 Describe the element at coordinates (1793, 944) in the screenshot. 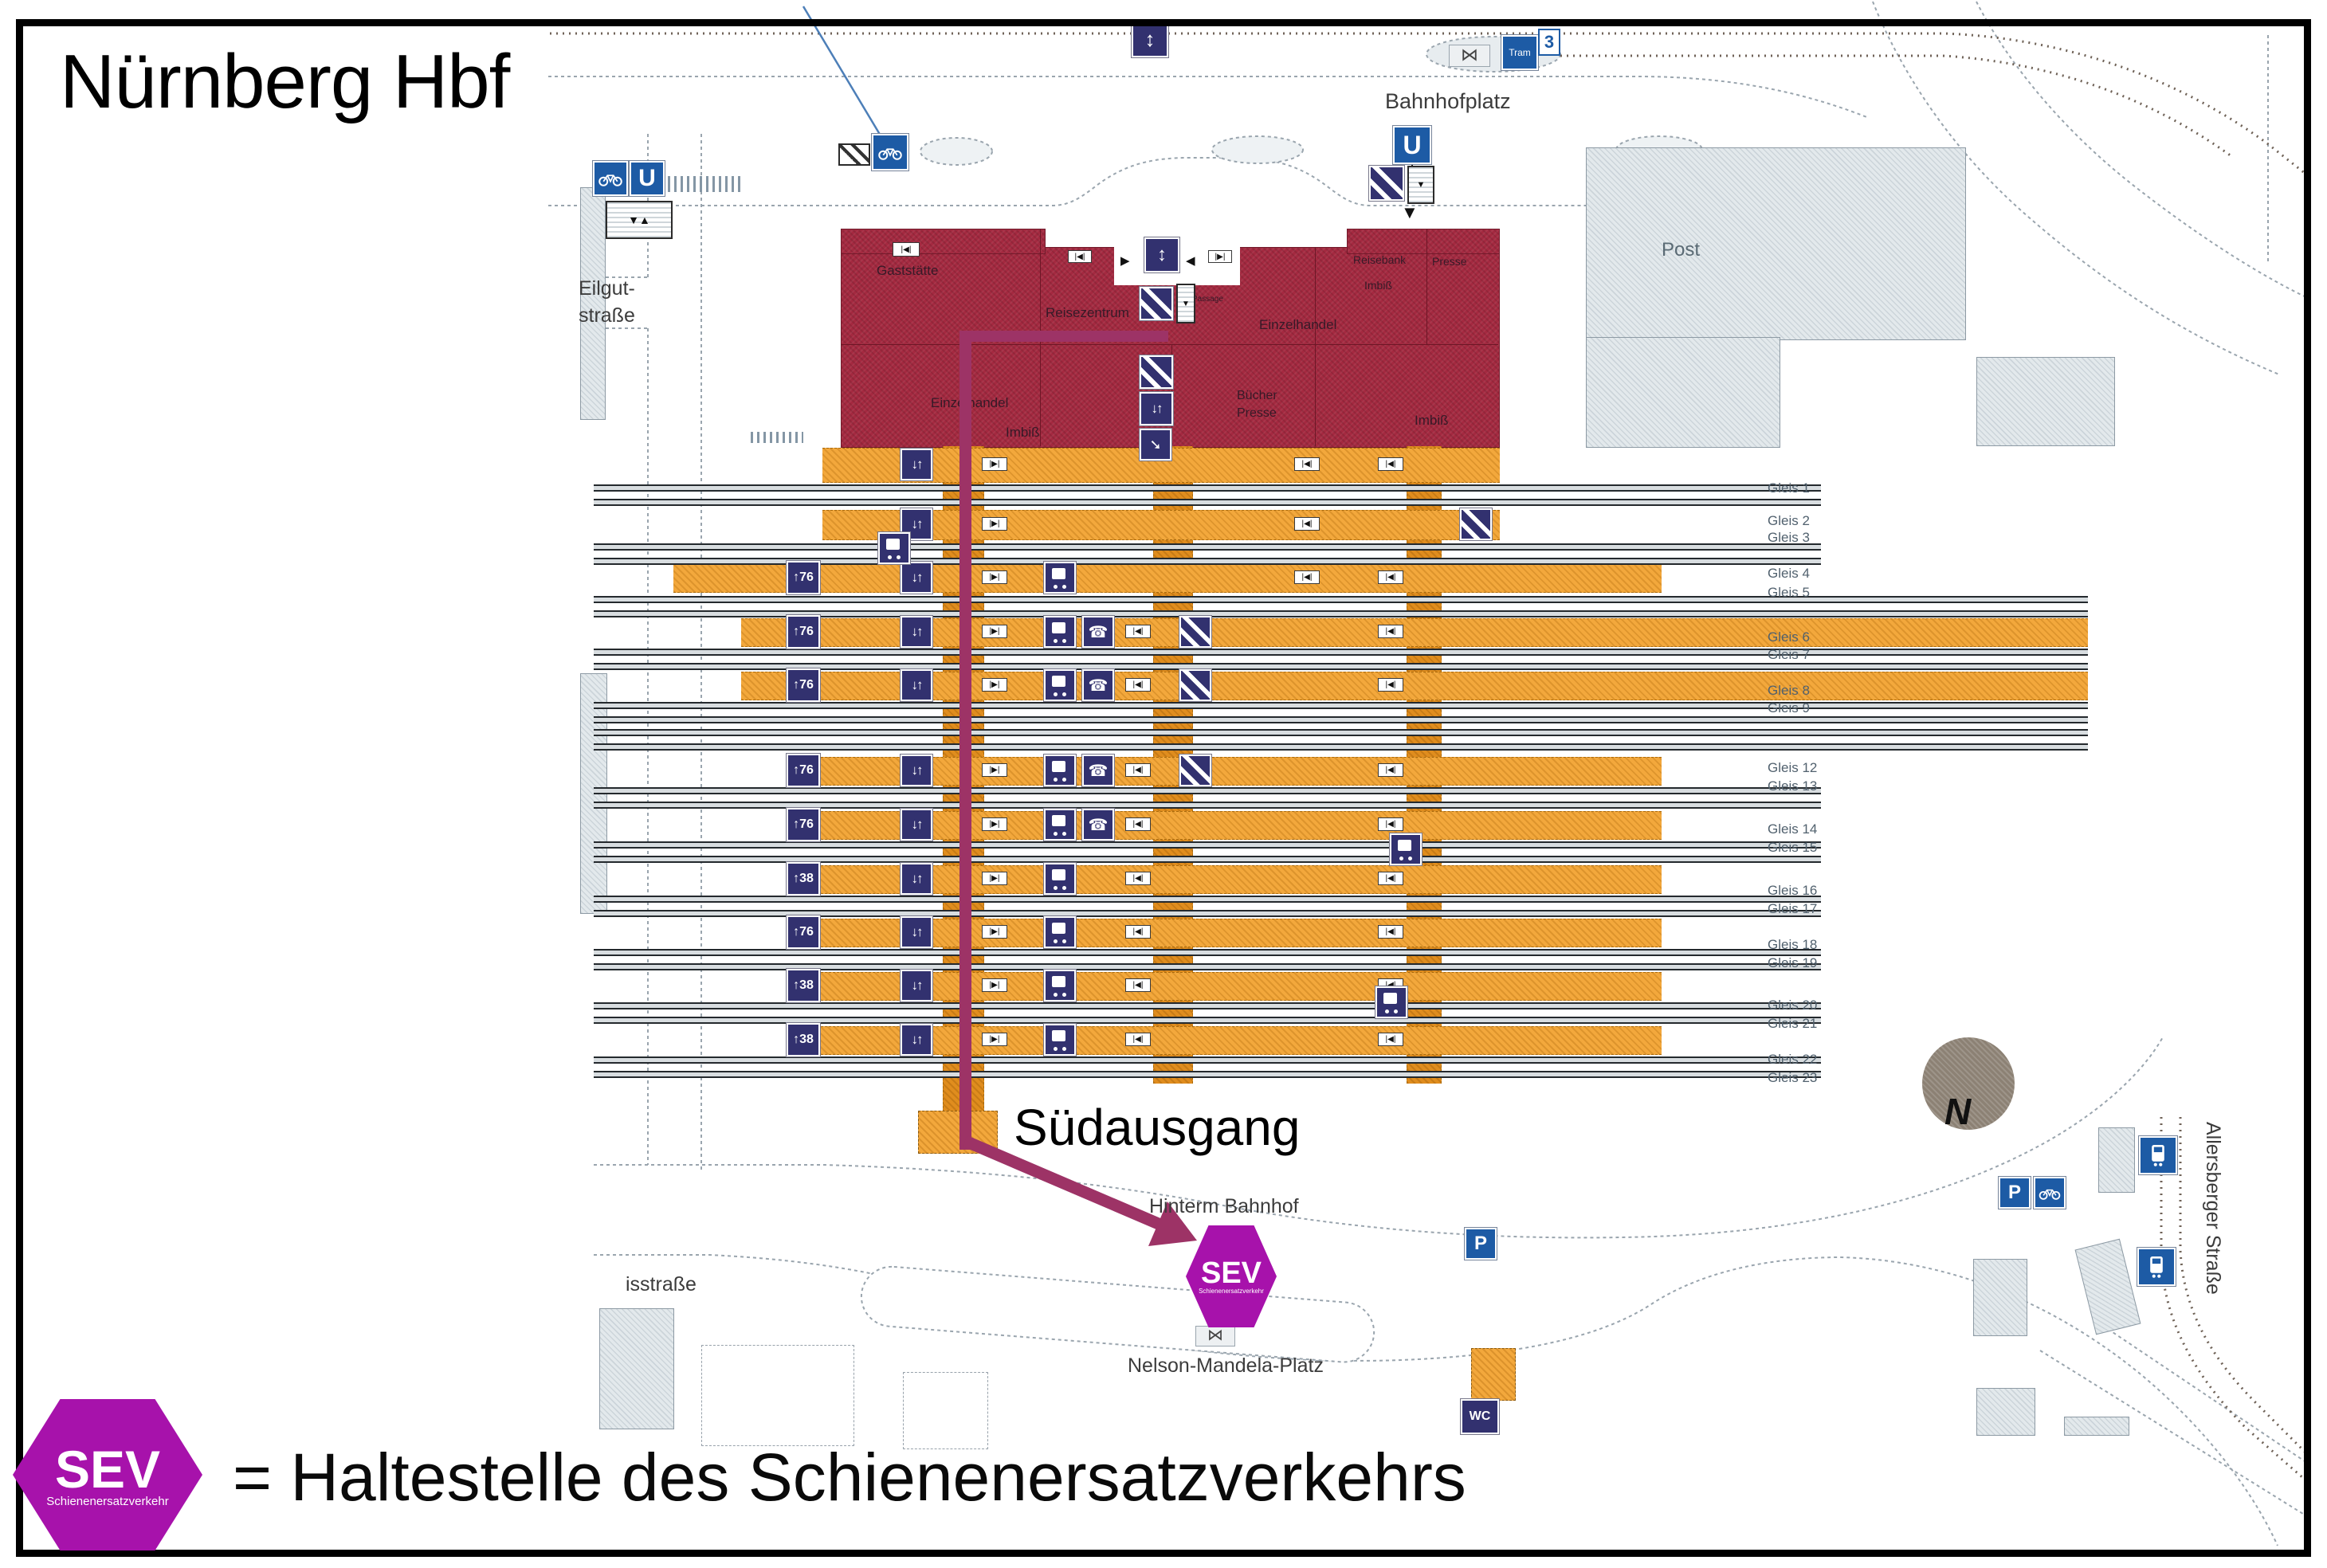

I see `gleis-label: Gleis 18` at that location.